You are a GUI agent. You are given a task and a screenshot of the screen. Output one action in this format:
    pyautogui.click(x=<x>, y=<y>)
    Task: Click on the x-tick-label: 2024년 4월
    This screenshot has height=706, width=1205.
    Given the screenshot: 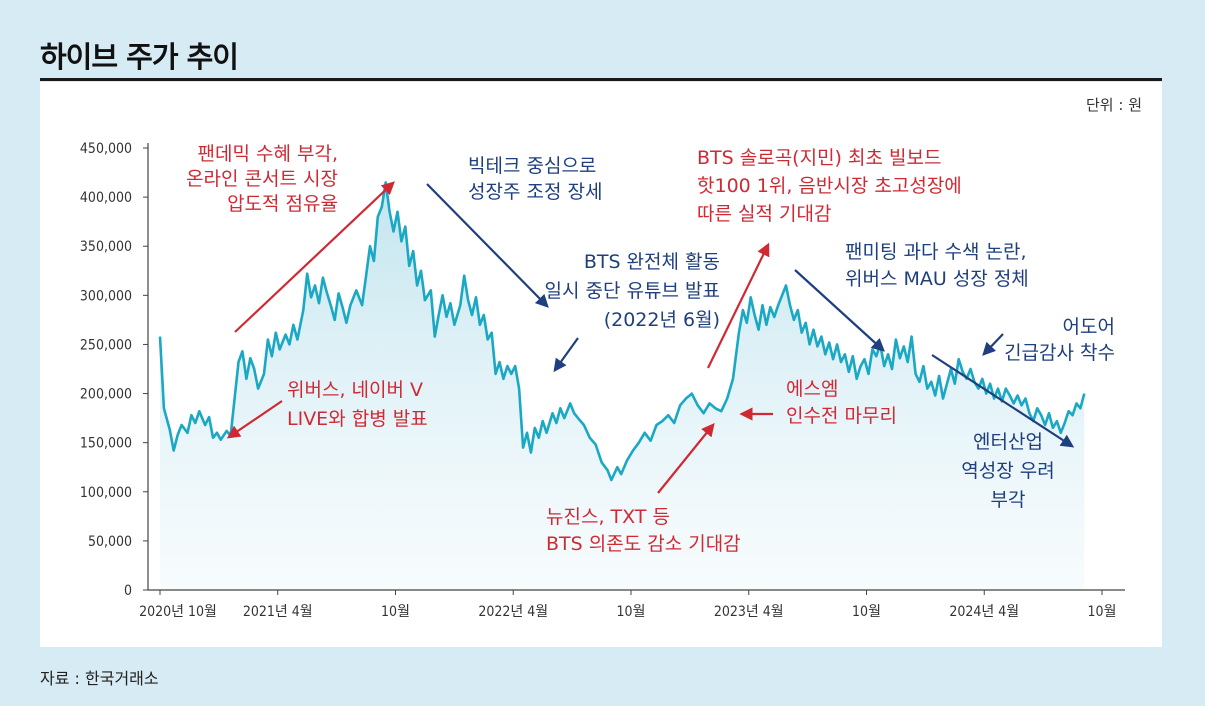 What is the action you would take?
    pyautogui.click(x=984, y=612)
    